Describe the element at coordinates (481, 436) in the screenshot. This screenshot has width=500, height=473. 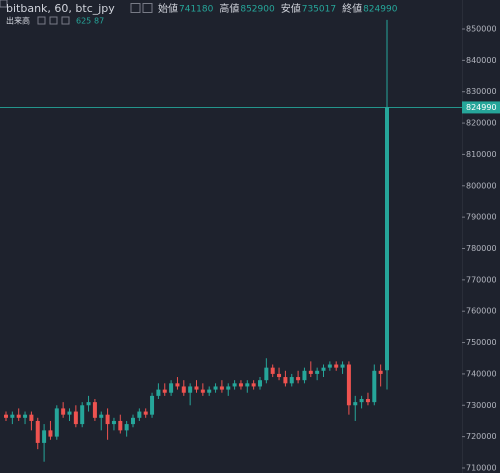
I see `y-tick-label: 720000` at that location.